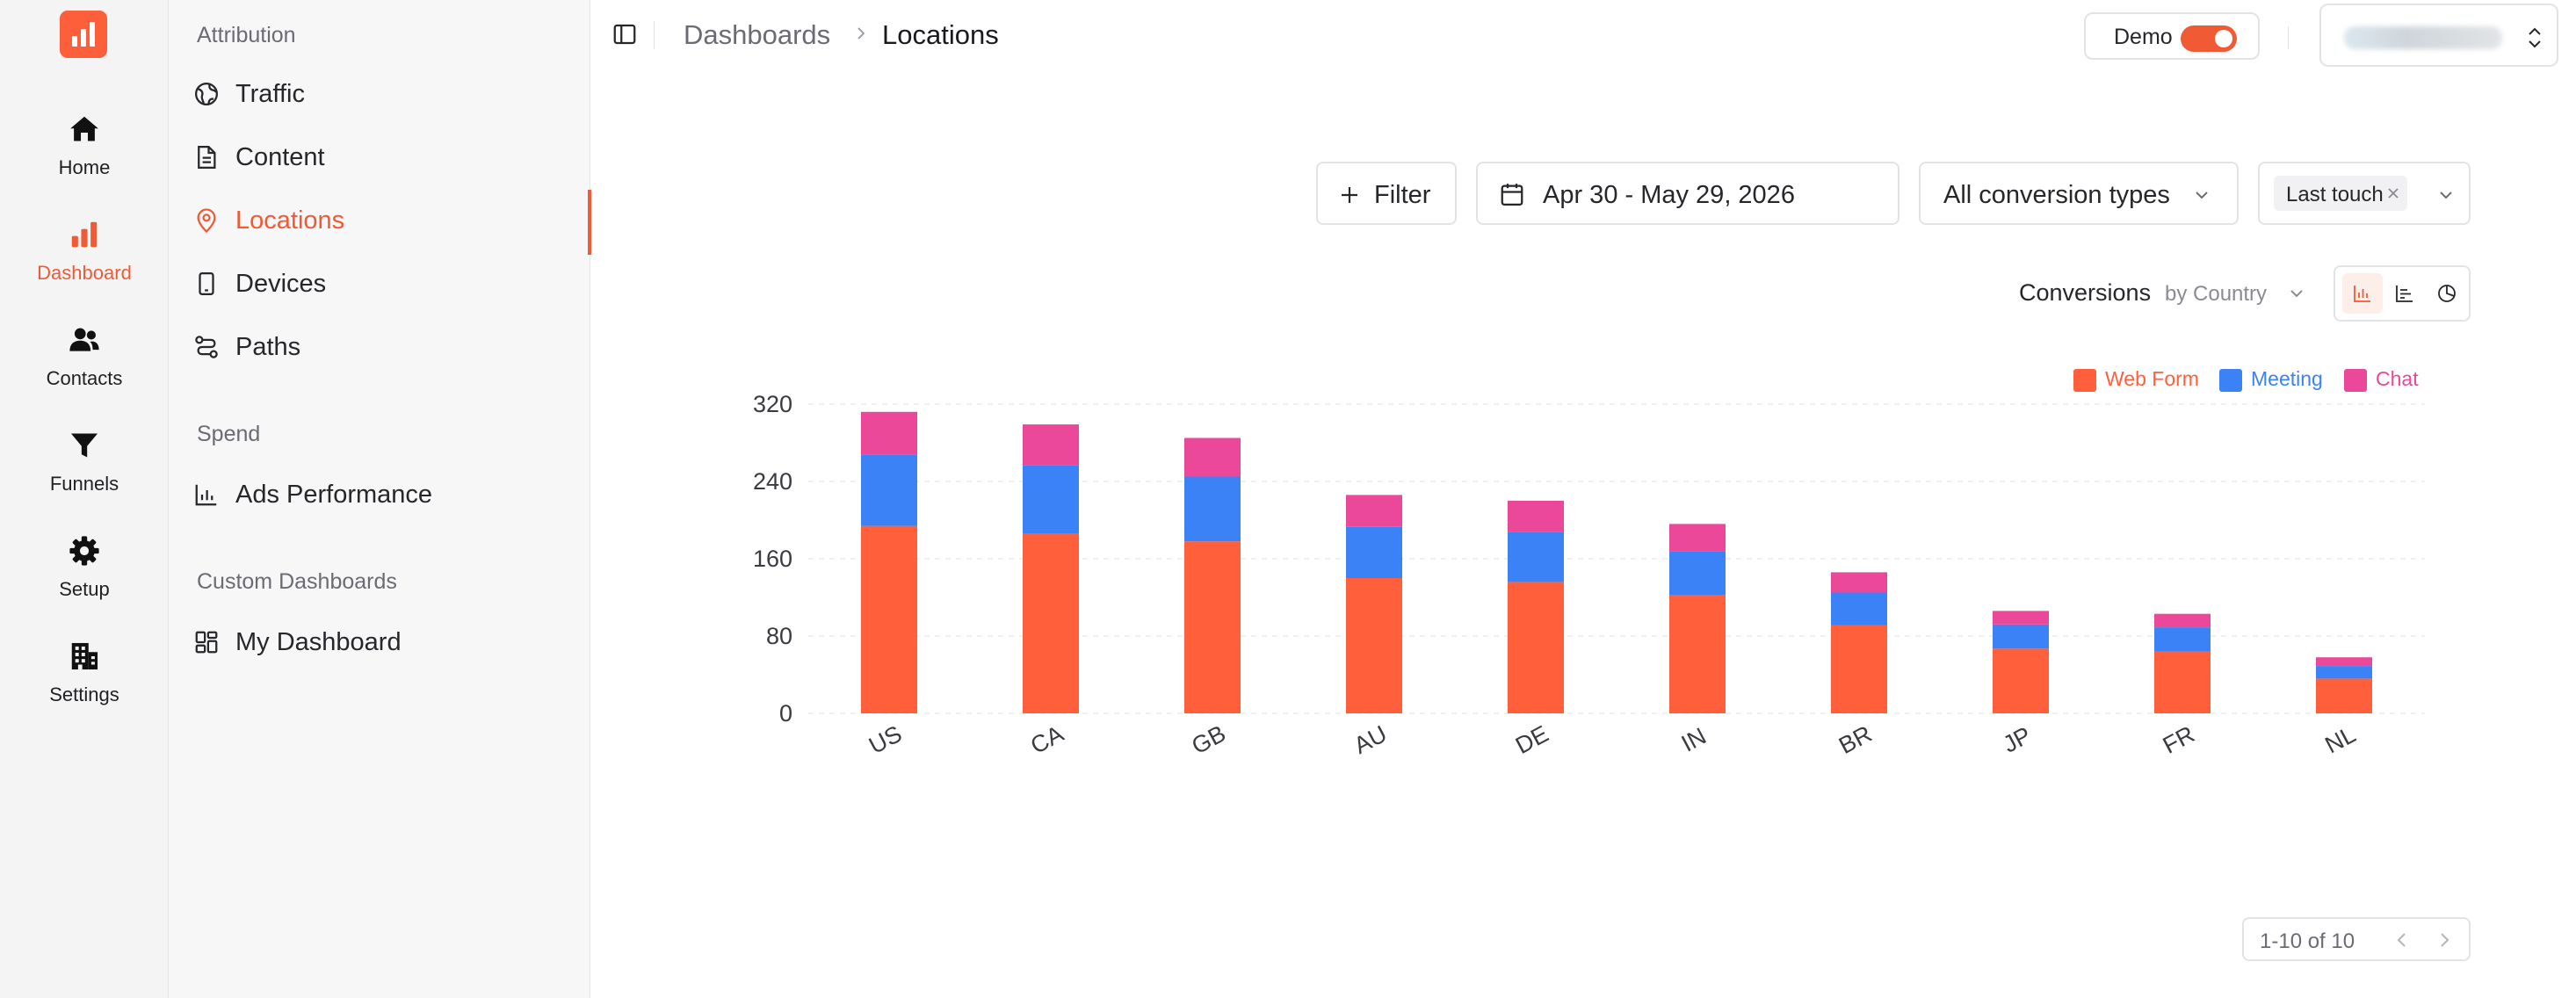  I want to click on bar-segment-jp-web-form, so click(2021, 680).